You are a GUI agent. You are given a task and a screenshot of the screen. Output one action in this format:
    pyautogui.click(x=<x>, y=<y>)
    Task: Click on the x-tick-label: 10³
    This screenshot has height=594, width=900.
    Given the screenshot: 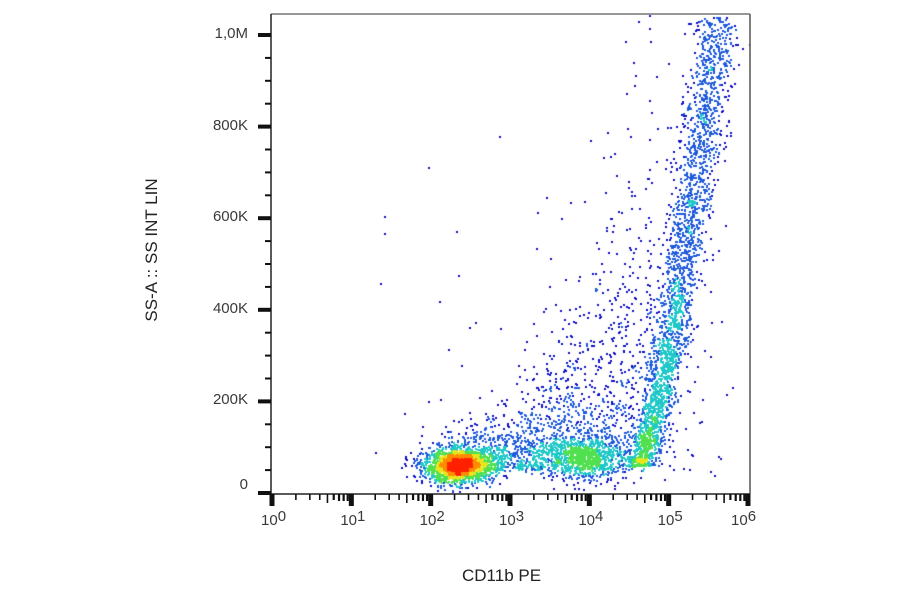 What is the action you would take?
    pyautogui.click(x=511, y=518)
    